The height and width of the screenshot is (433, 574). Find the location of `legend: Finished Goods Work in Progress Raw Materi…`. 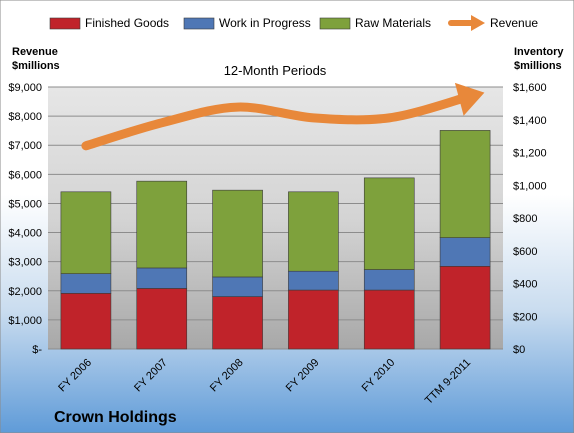

legend: Finished Goods Work in Progress Raw Materi… is located at coordinates (293, 23).